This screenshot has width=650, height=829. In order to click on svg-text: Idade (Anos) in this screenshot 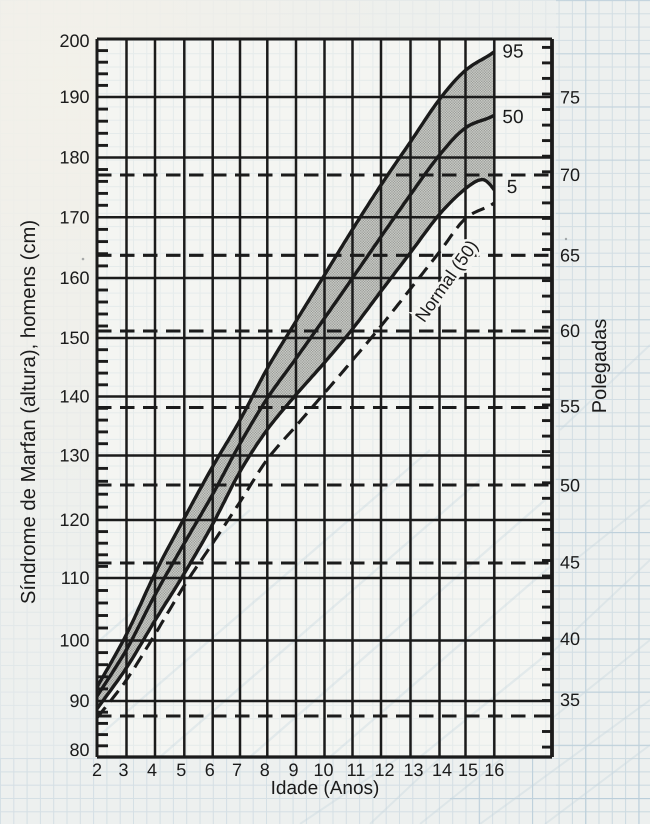, I will do `click(325, 788)`.